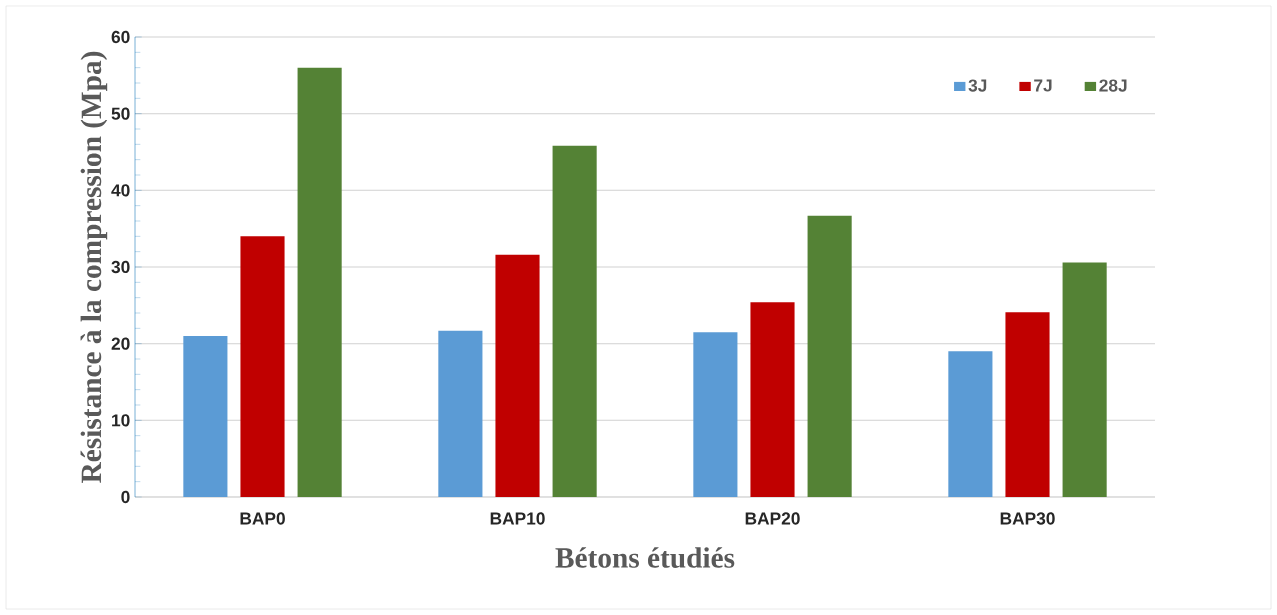  I want to click on x-tick-label: BAP30, so click(1027, 518).